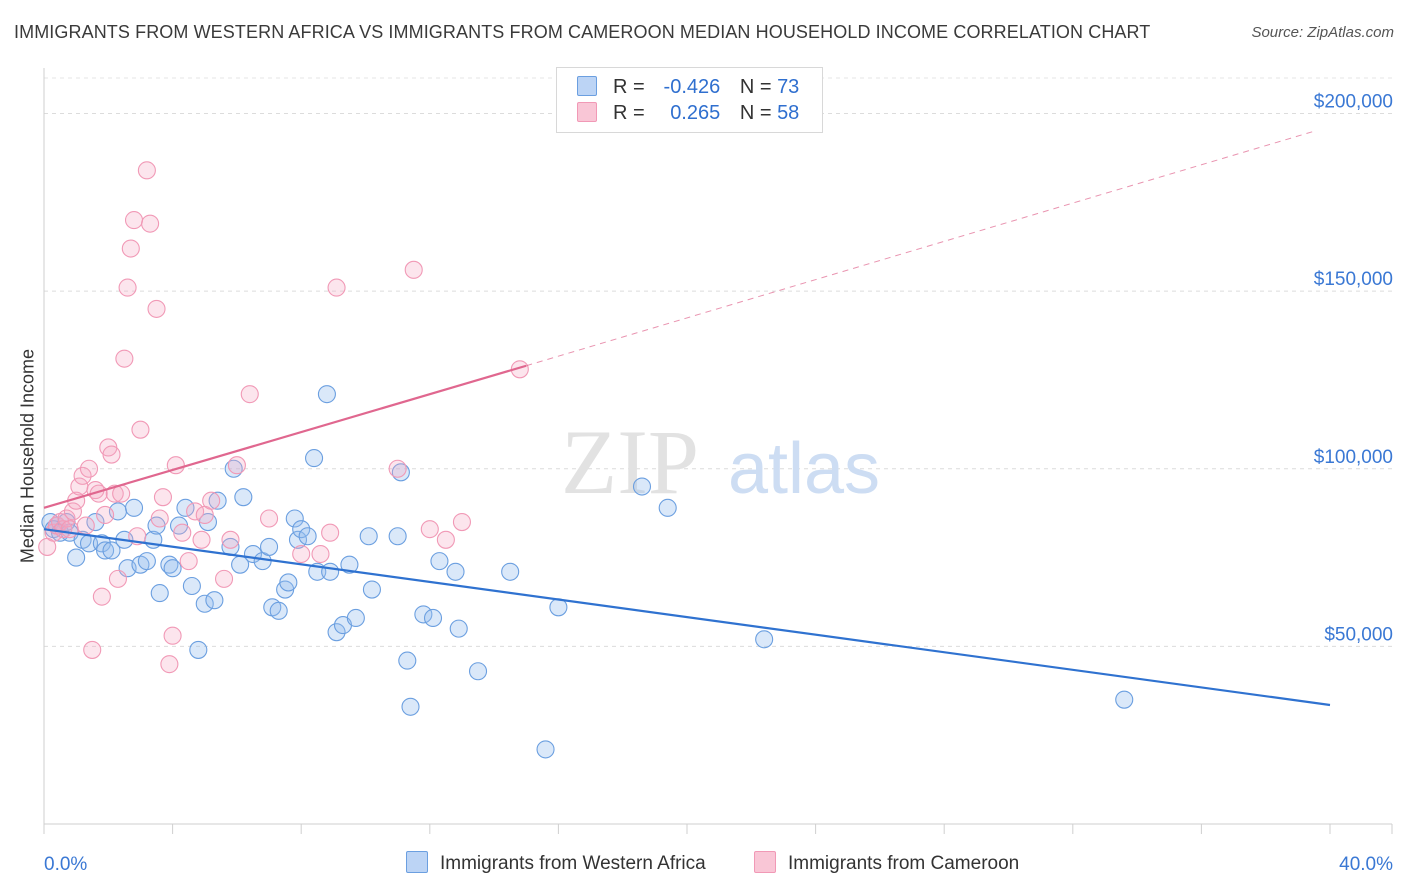 This screenshot has height=892, width=1406. Describe the element at coordinates (1366, 864) in the screenshot. I see `x-tick-label-max: 40.0%` at that location.